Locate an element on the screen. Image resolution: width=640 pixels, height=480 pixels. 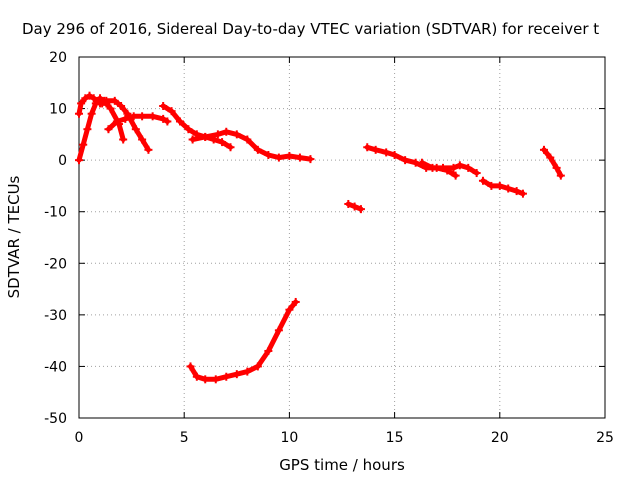
x-tick-label: 0 is located at coordinates (79, 438).